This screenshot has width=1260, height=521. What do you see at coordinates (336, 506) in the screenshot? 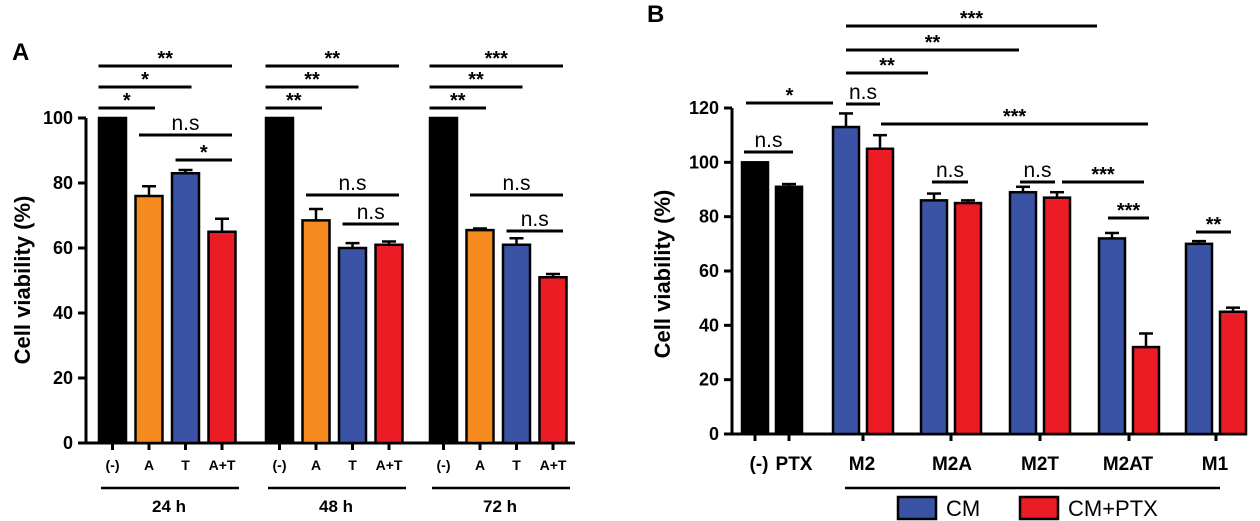
I see `panel-a-group-label: 48 h` at bounding box center [336, 506].